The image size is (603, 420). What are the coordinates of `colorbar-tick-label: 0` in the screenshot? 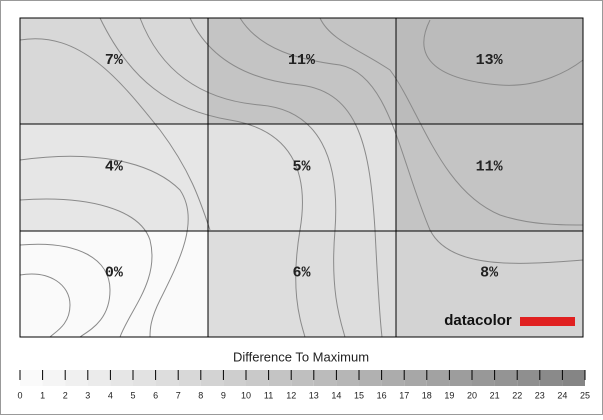 It's located at (19, 395).